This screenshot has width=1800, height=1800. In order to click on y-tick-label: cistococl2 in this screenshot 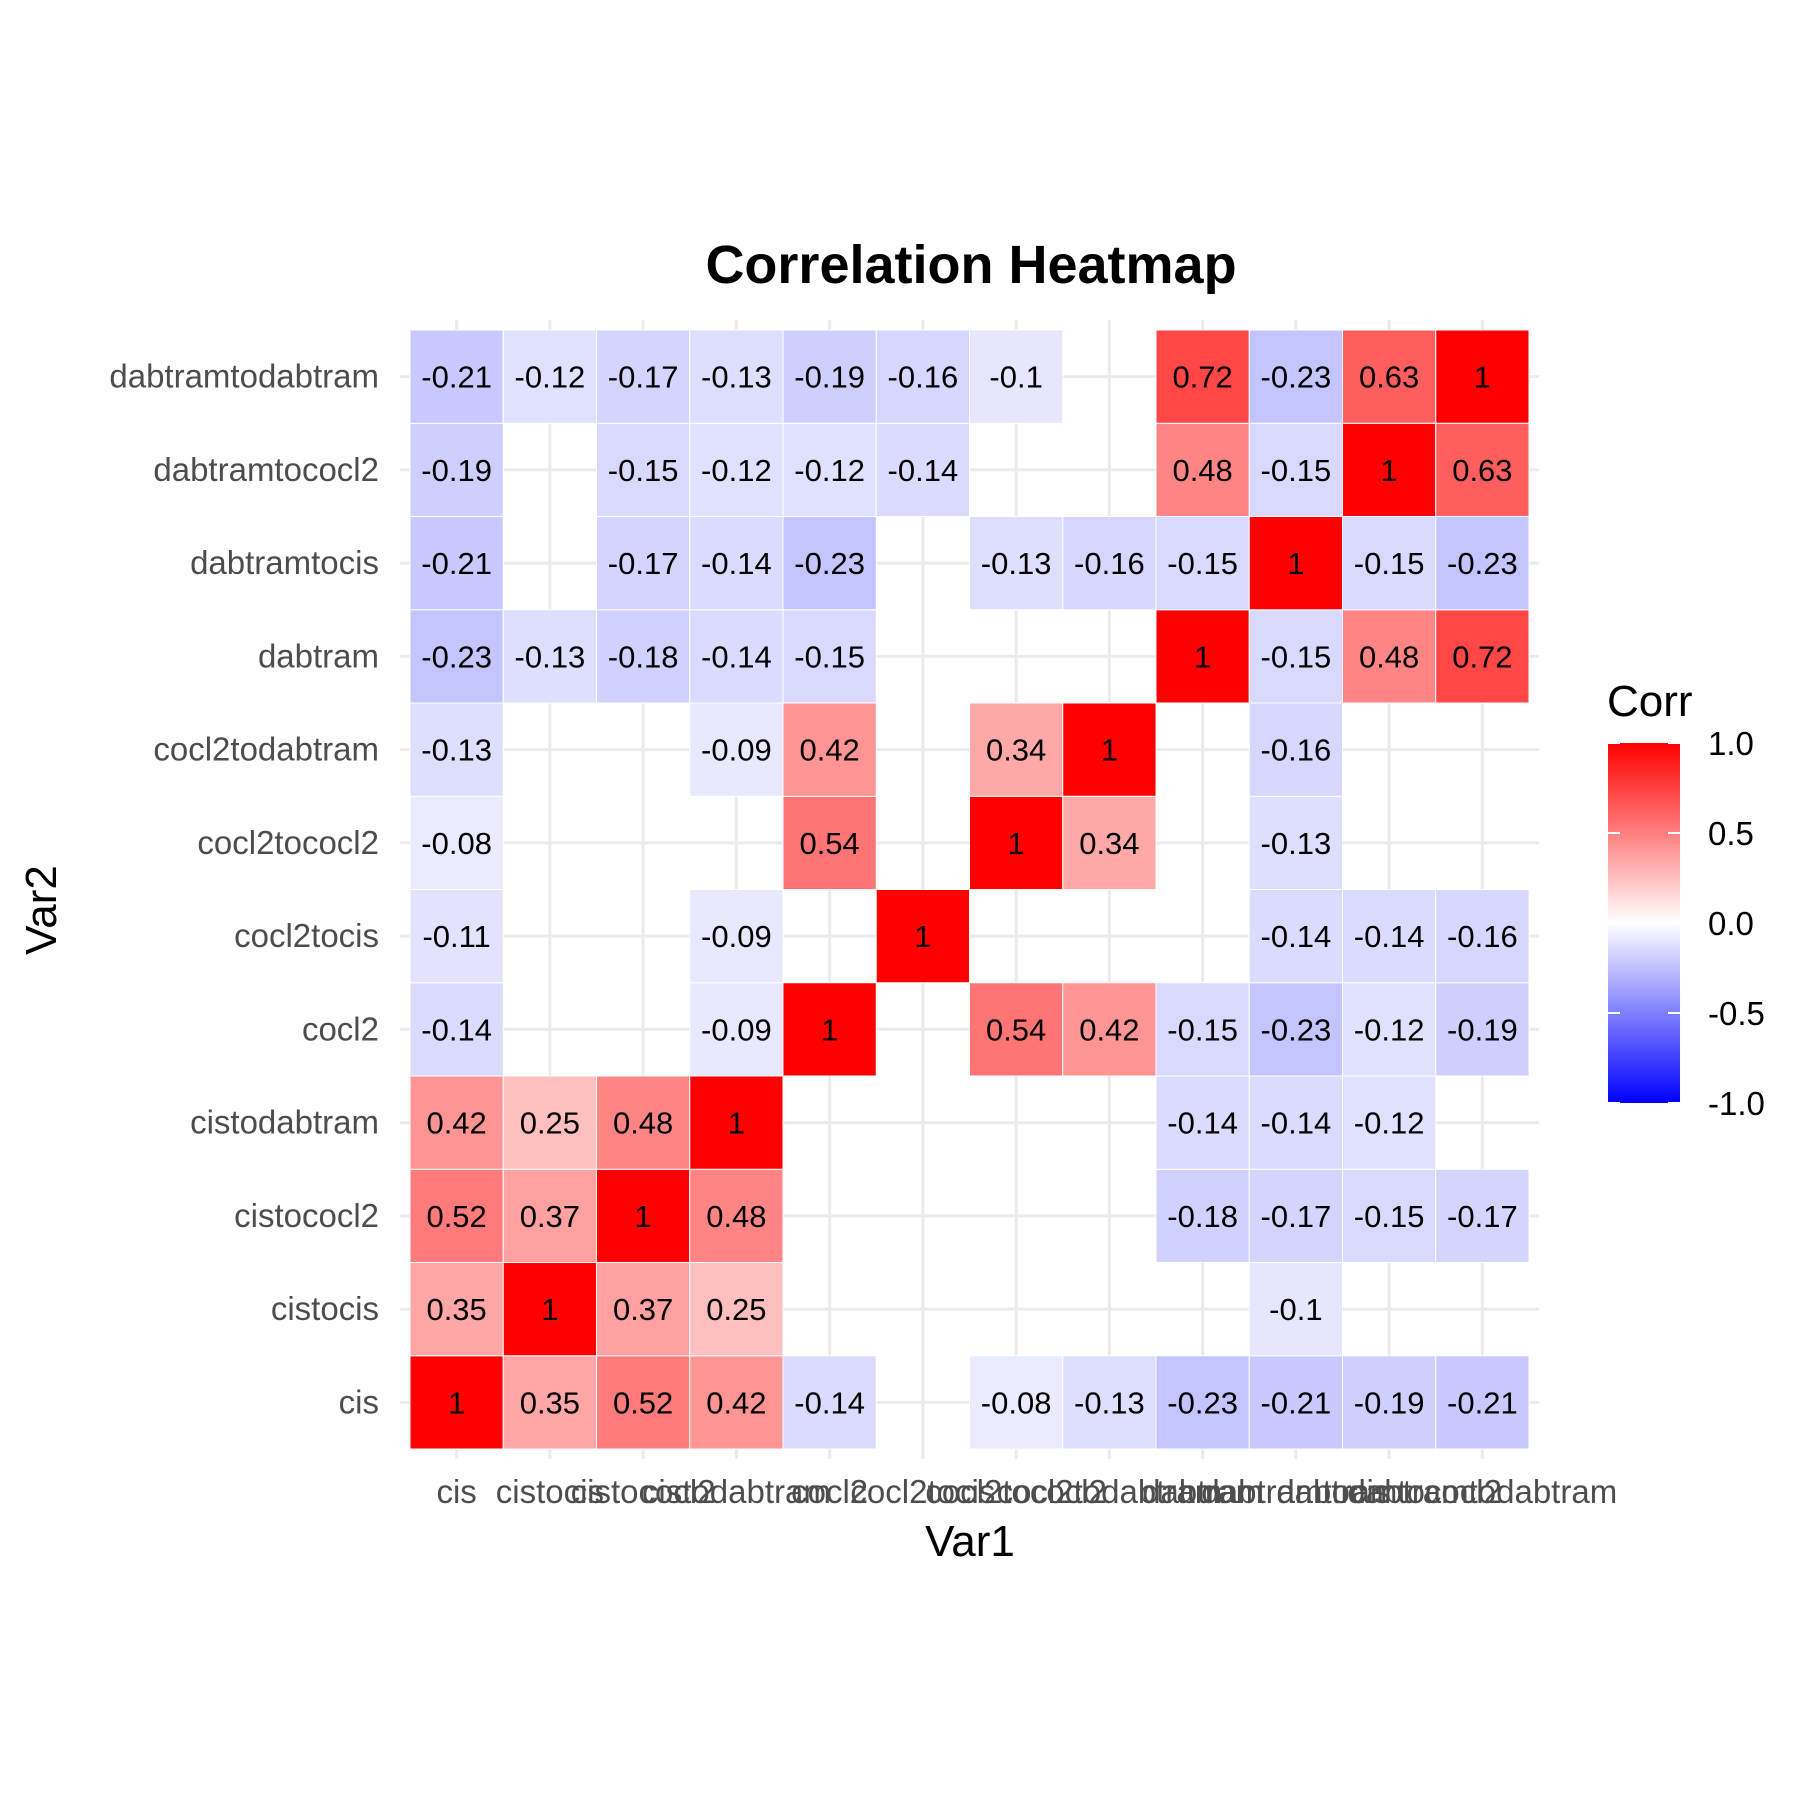, I will do `click(306, 1215)`.